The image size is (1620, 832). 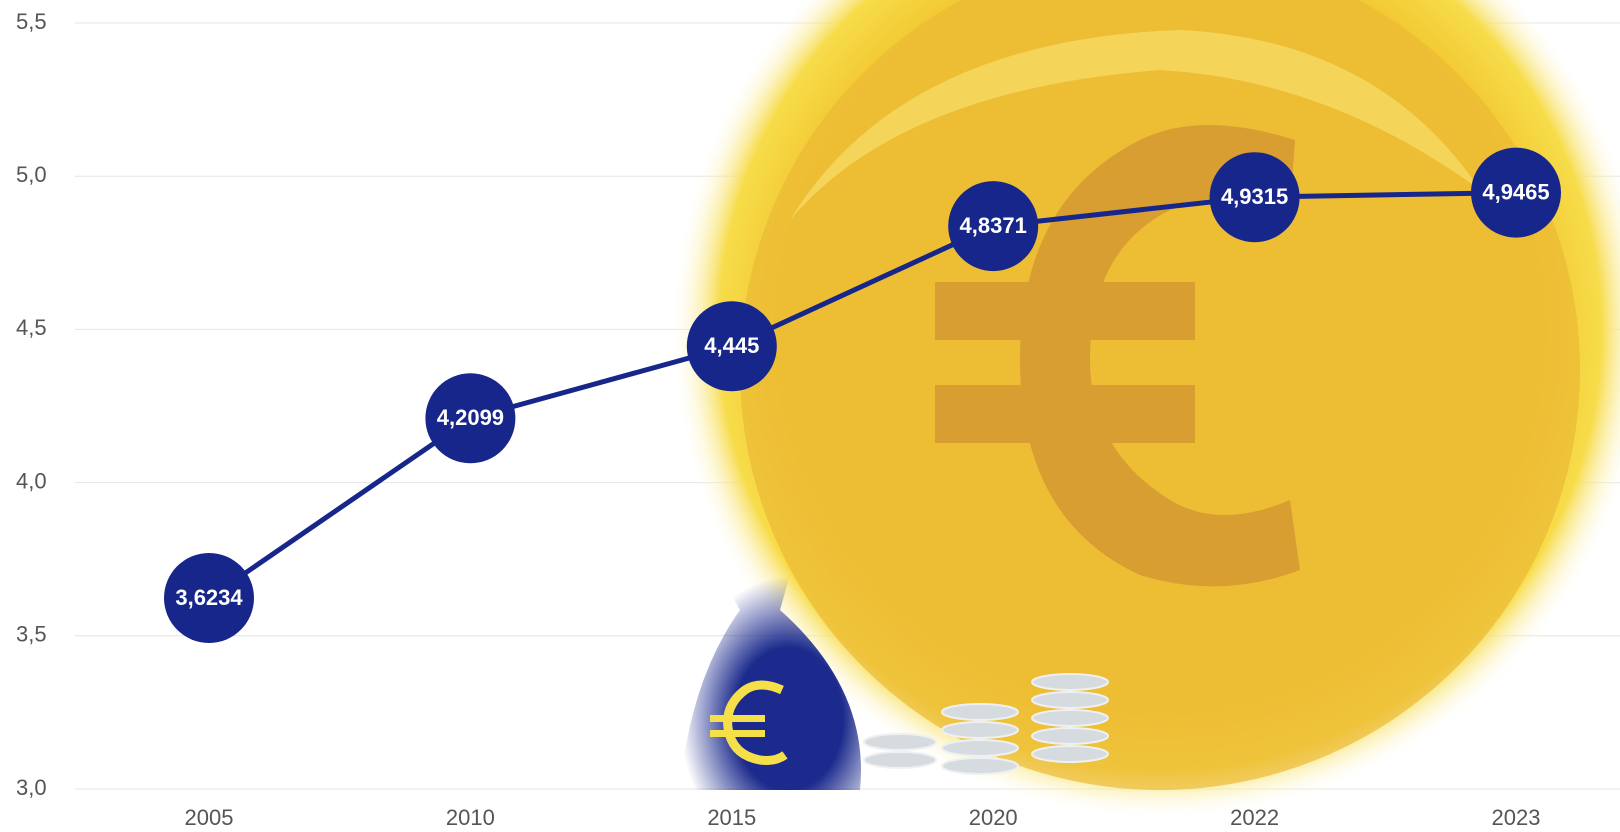 I want to click on y-tick-label: 3,5, so click(x=31, y=634).